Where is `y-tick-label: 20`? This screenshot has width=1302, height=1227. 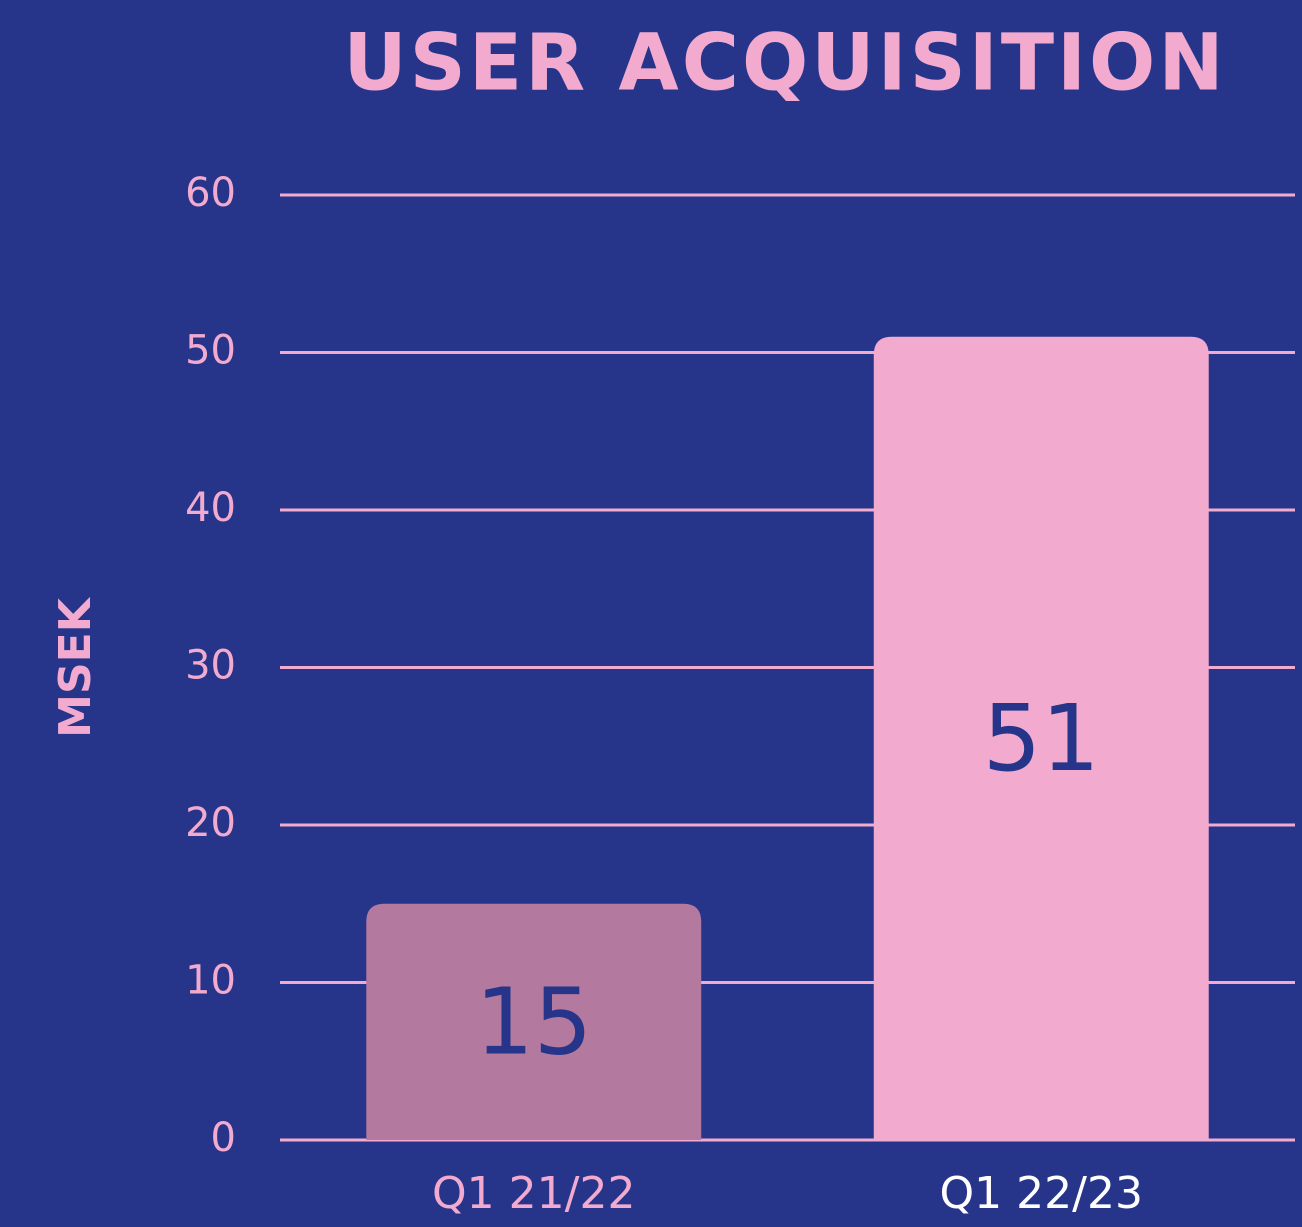 y-tick-label: 20 is located at coordinates (210, 823).